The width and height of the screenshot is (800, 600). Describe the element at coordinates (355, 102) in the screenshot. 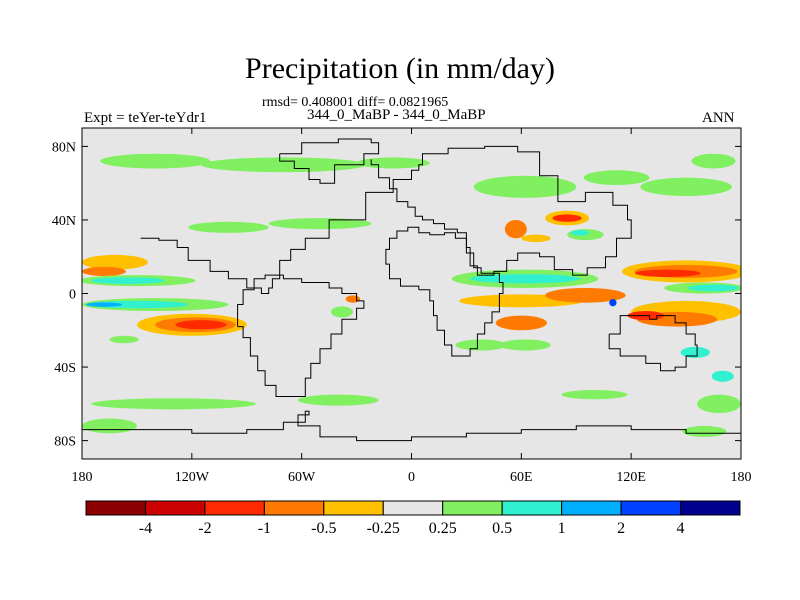

I see `stats-line: rmsd= 0.408001 diff= 0.0821965` at that location.